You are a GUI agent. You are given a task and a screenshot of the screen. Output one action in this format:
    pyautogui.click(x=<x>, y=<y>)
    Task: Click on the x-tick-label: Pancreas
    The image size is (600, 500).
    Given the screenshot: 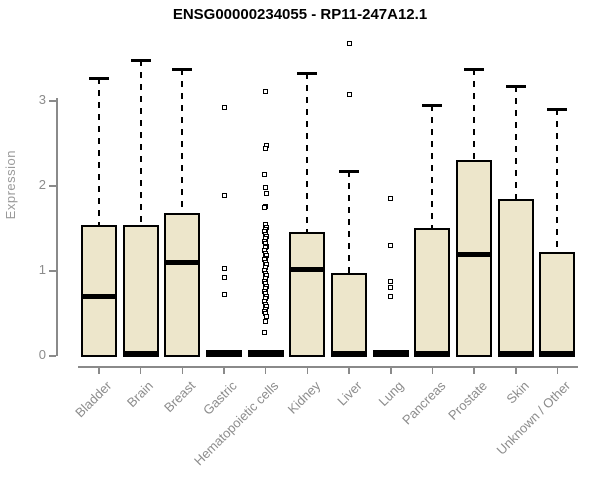 What is the action you would take?
    pyautogui.click(x=423, y=403)
    